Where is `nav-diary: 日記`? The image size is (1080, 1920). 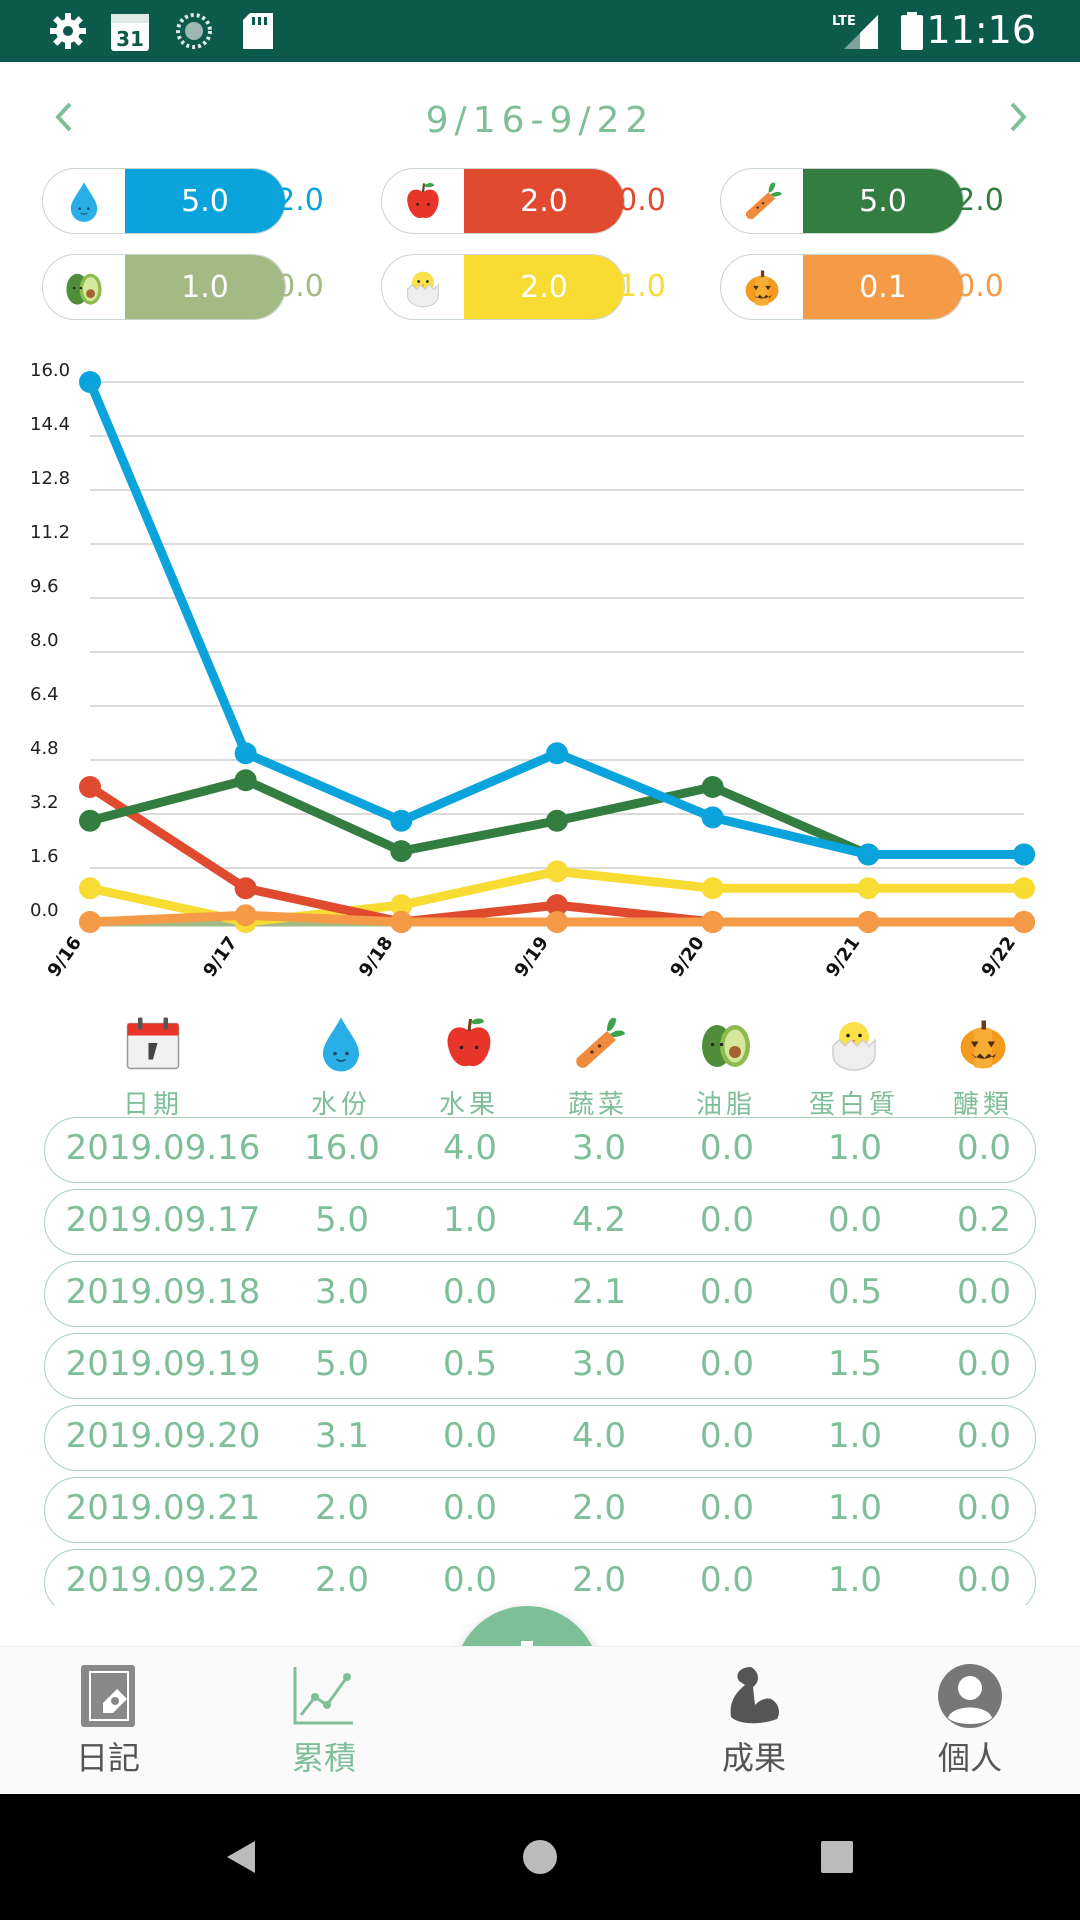 nav-diary: 日記 is located at coordinates (108, 1720).